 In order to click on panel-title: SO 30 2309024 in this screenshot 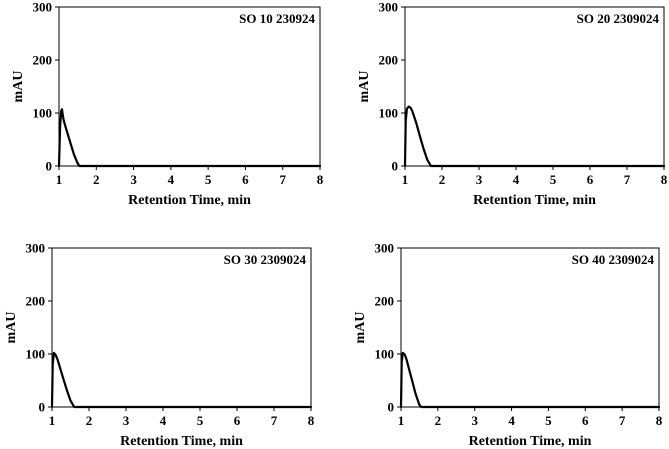, I will do `click(265, 259)`.